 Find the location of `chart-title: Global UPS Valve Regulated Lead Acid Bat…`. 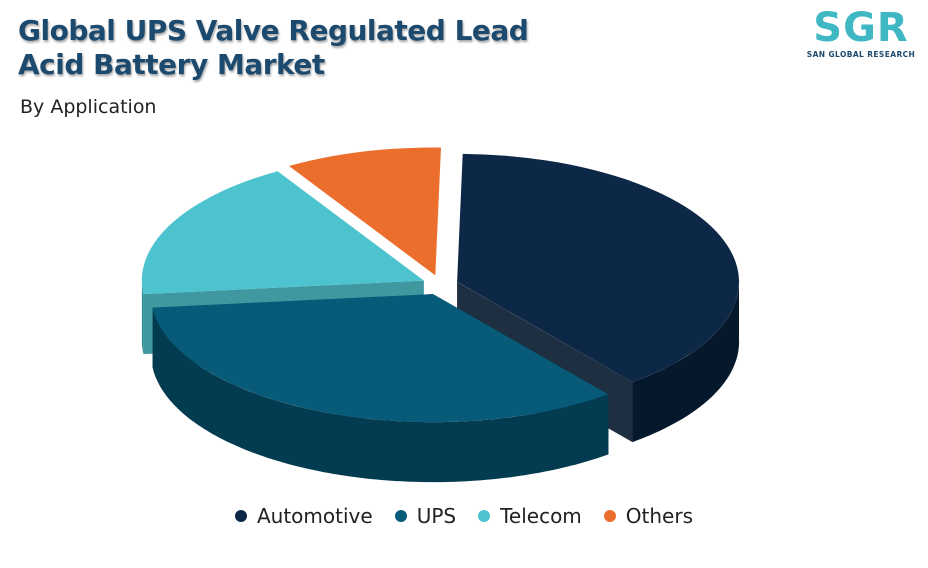

chart-title: Global UPS Valve Regulated Lead Acid Bat… is located at coordinates (298, 48).